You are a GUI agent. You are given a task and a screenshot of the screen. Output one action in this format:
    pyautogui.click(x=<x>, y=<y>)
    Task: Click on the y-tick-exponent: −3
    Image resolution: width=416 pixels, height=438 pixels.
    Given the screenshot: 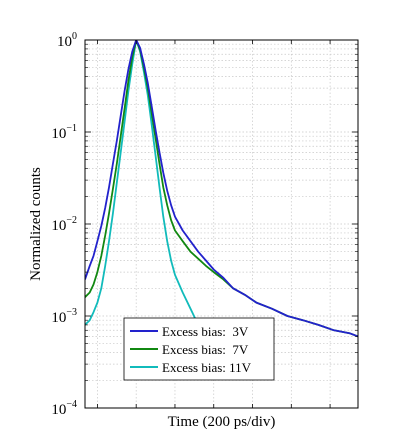 What is the action you would take?
    pyautogui.click(x=71, y=312)
    